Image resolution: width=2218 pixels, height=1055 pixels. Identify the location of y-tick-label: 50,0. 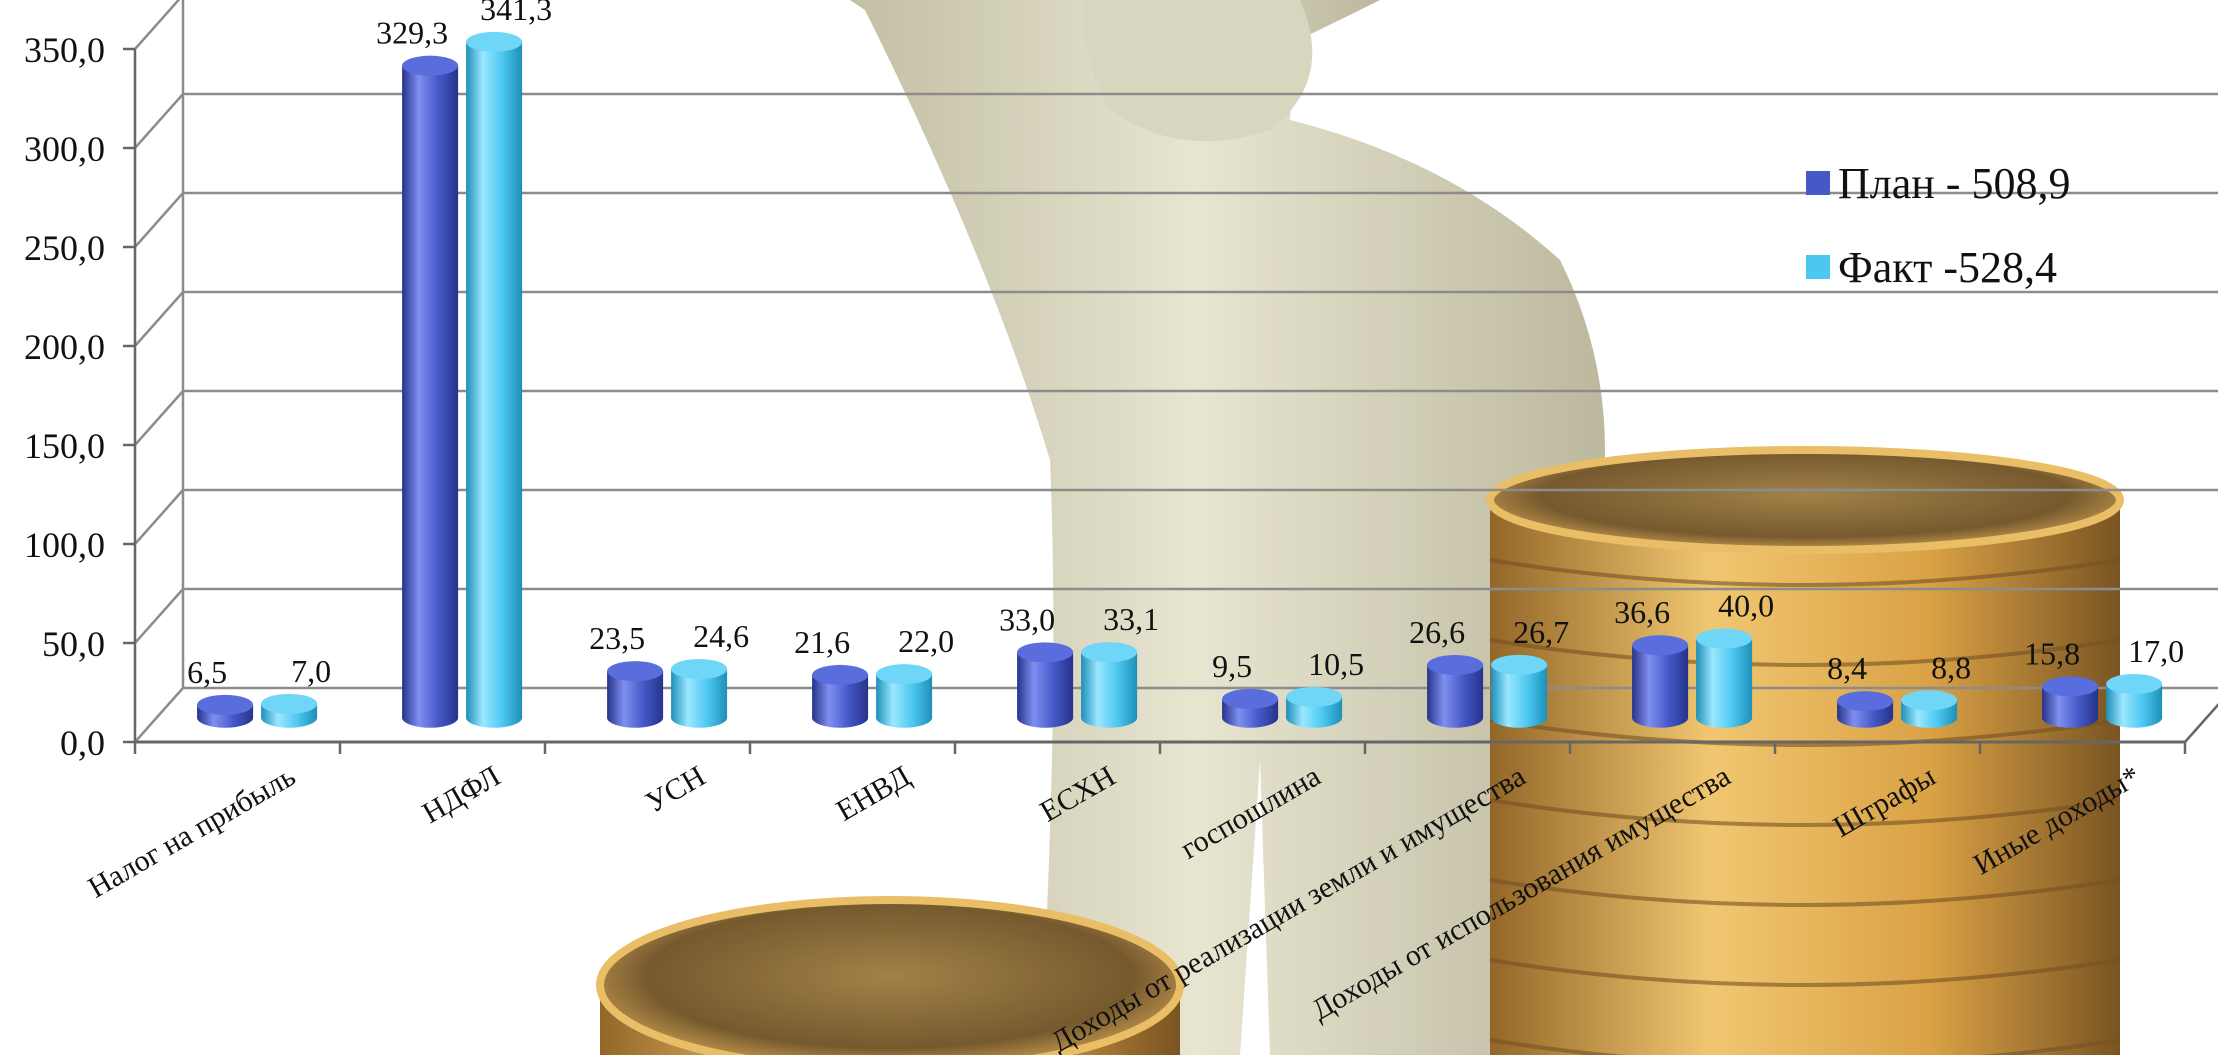
(73, 644).